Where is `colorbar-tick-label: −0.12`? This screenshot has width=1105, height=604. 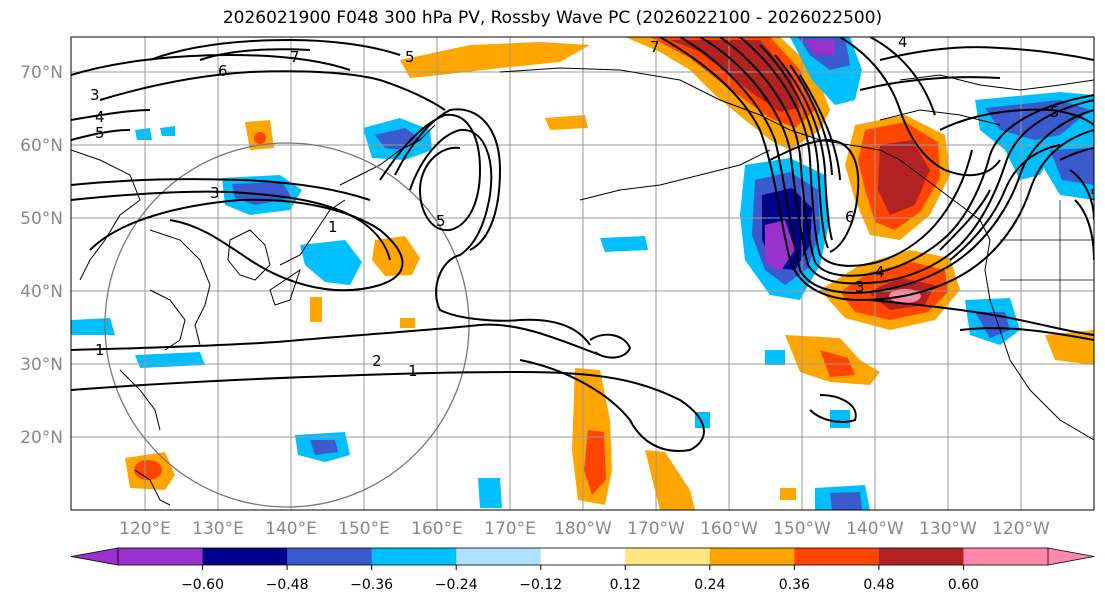 colorbar-tick-label: −0.12 is located at coordinates (540, 585).